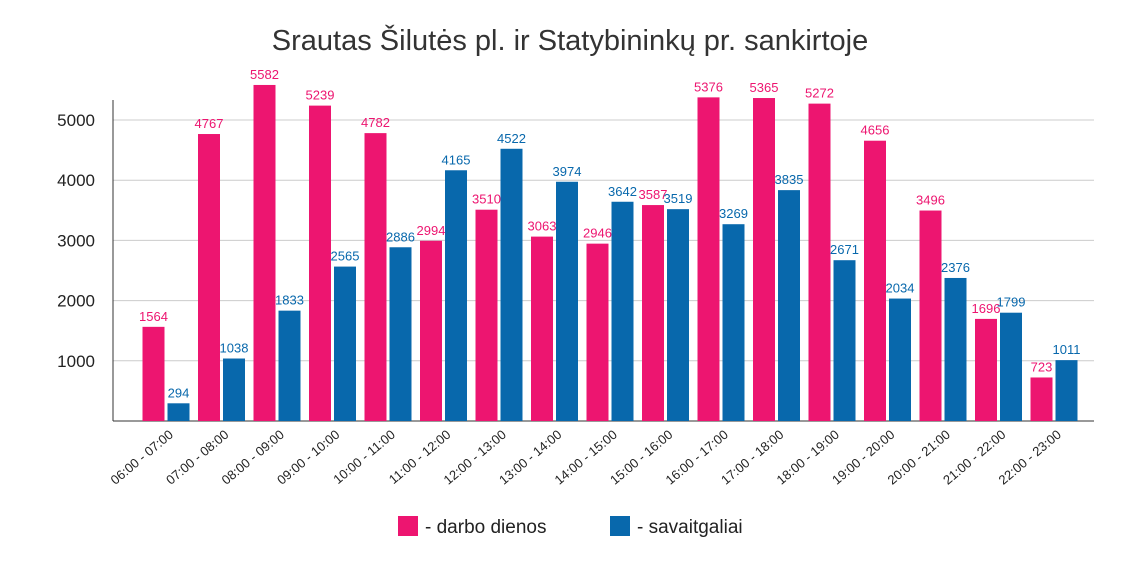 The image size is (1140, 561). I want to click on data-label: 4522, so click(511, 138).